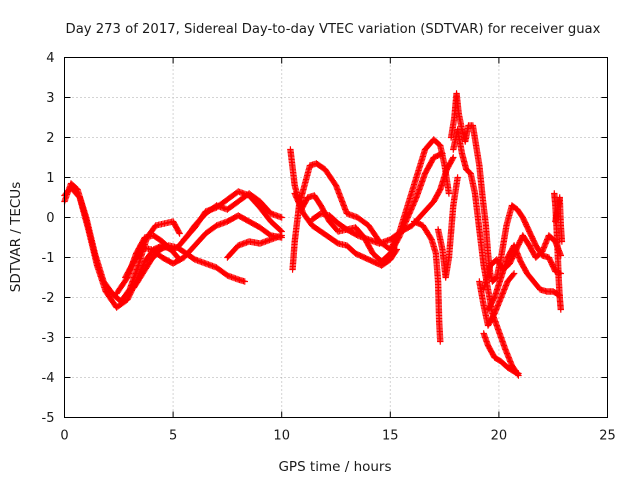 Image resolution: width=640 pixels, height=480 pixels. I want to click on x-tick-label: 10, so click(281, 436).